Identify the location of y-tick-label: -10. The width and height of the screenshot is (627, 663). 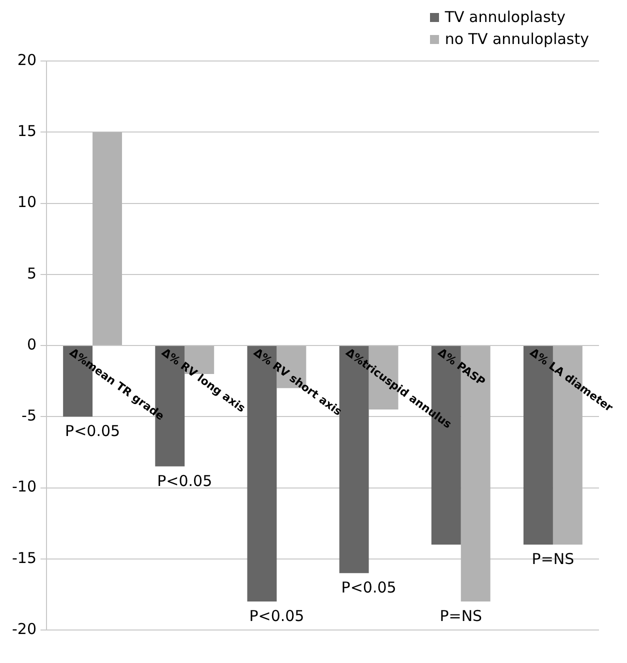
(24, 487).